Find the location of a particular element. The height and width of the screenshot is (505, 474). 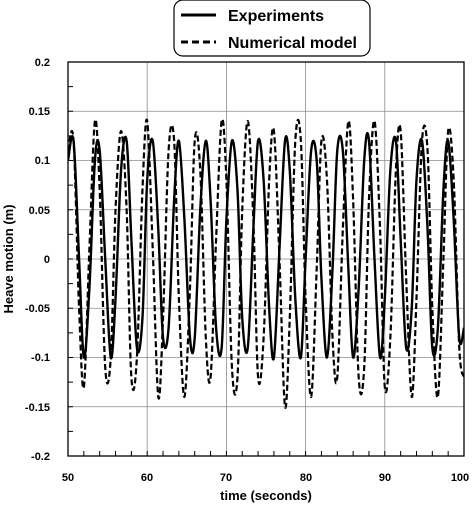

x-tick-labels: 50 60 70 80 90 100 is located at coordinates (265, 478).